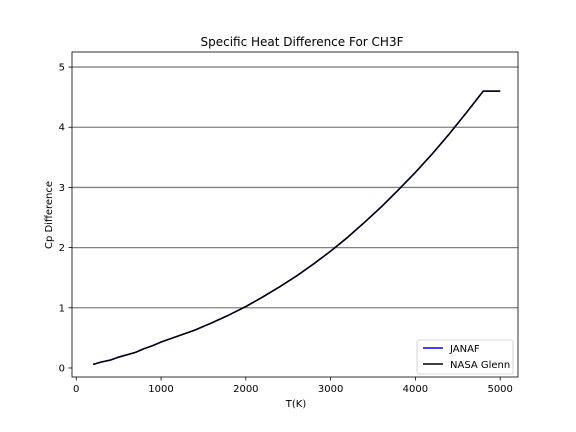  Describe the element at coordinates (62, 248) in the screenshot. I see `y-tick-label: 2` at that location.